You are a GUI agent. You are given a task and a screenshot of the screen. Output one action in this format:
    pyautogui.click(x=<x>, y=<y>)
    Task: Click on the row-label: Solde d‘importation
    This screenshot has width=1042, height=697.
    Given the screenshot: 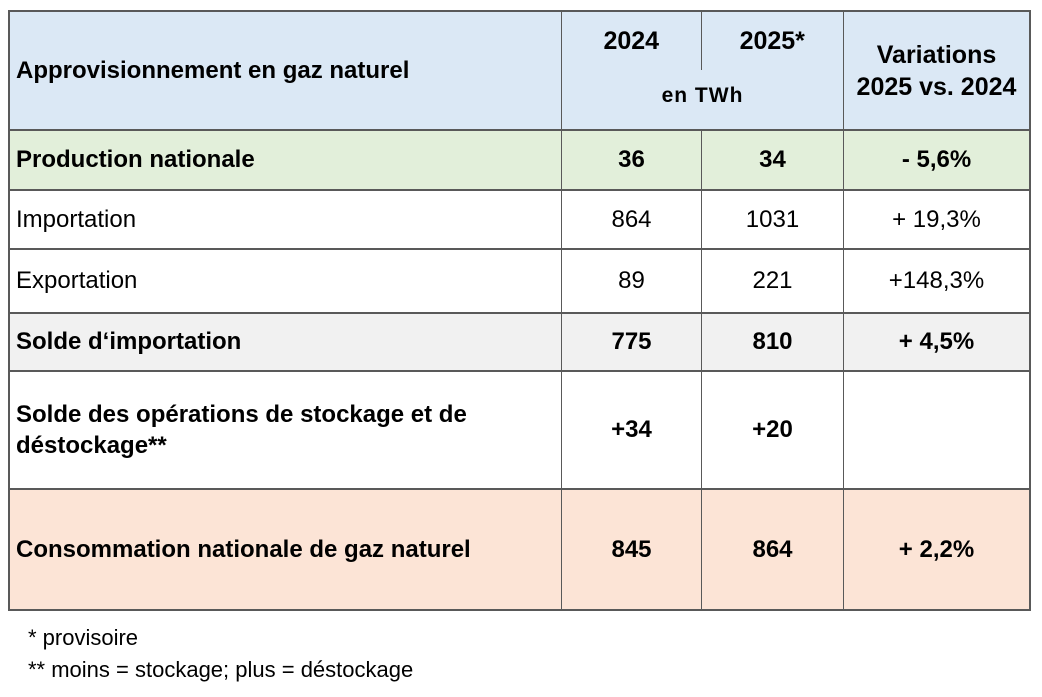 What is the action you would take?
    pyautogui.click(x=286, y=342)
    